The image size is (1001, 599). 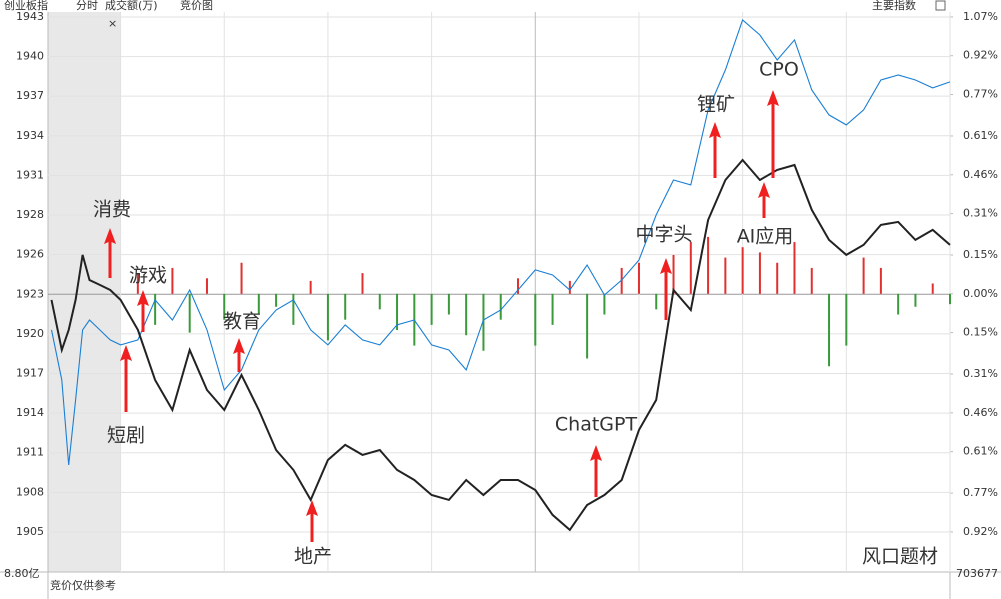 I want to click on annotation: CPO, so click(x=779, y=70).